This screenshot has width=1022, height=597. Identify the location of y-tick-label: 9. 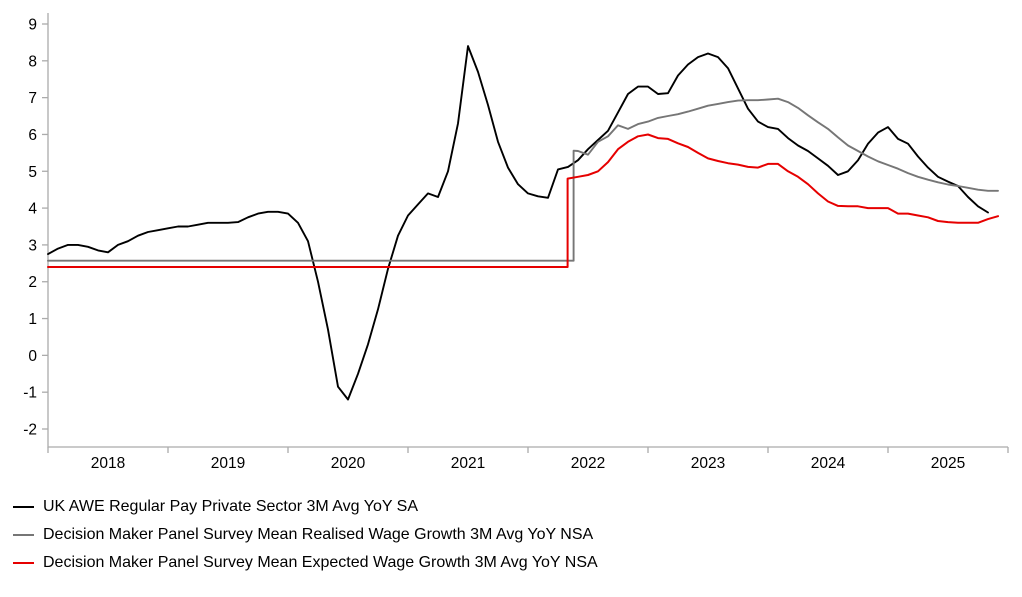
(32, 25).